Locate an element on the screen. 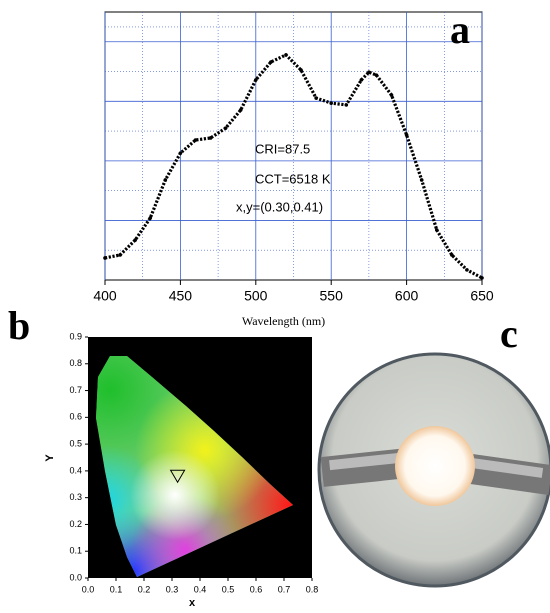 This screenshot has height=613, width=550. y-tick-label: 0.9 is located at coordinates (75, 336).